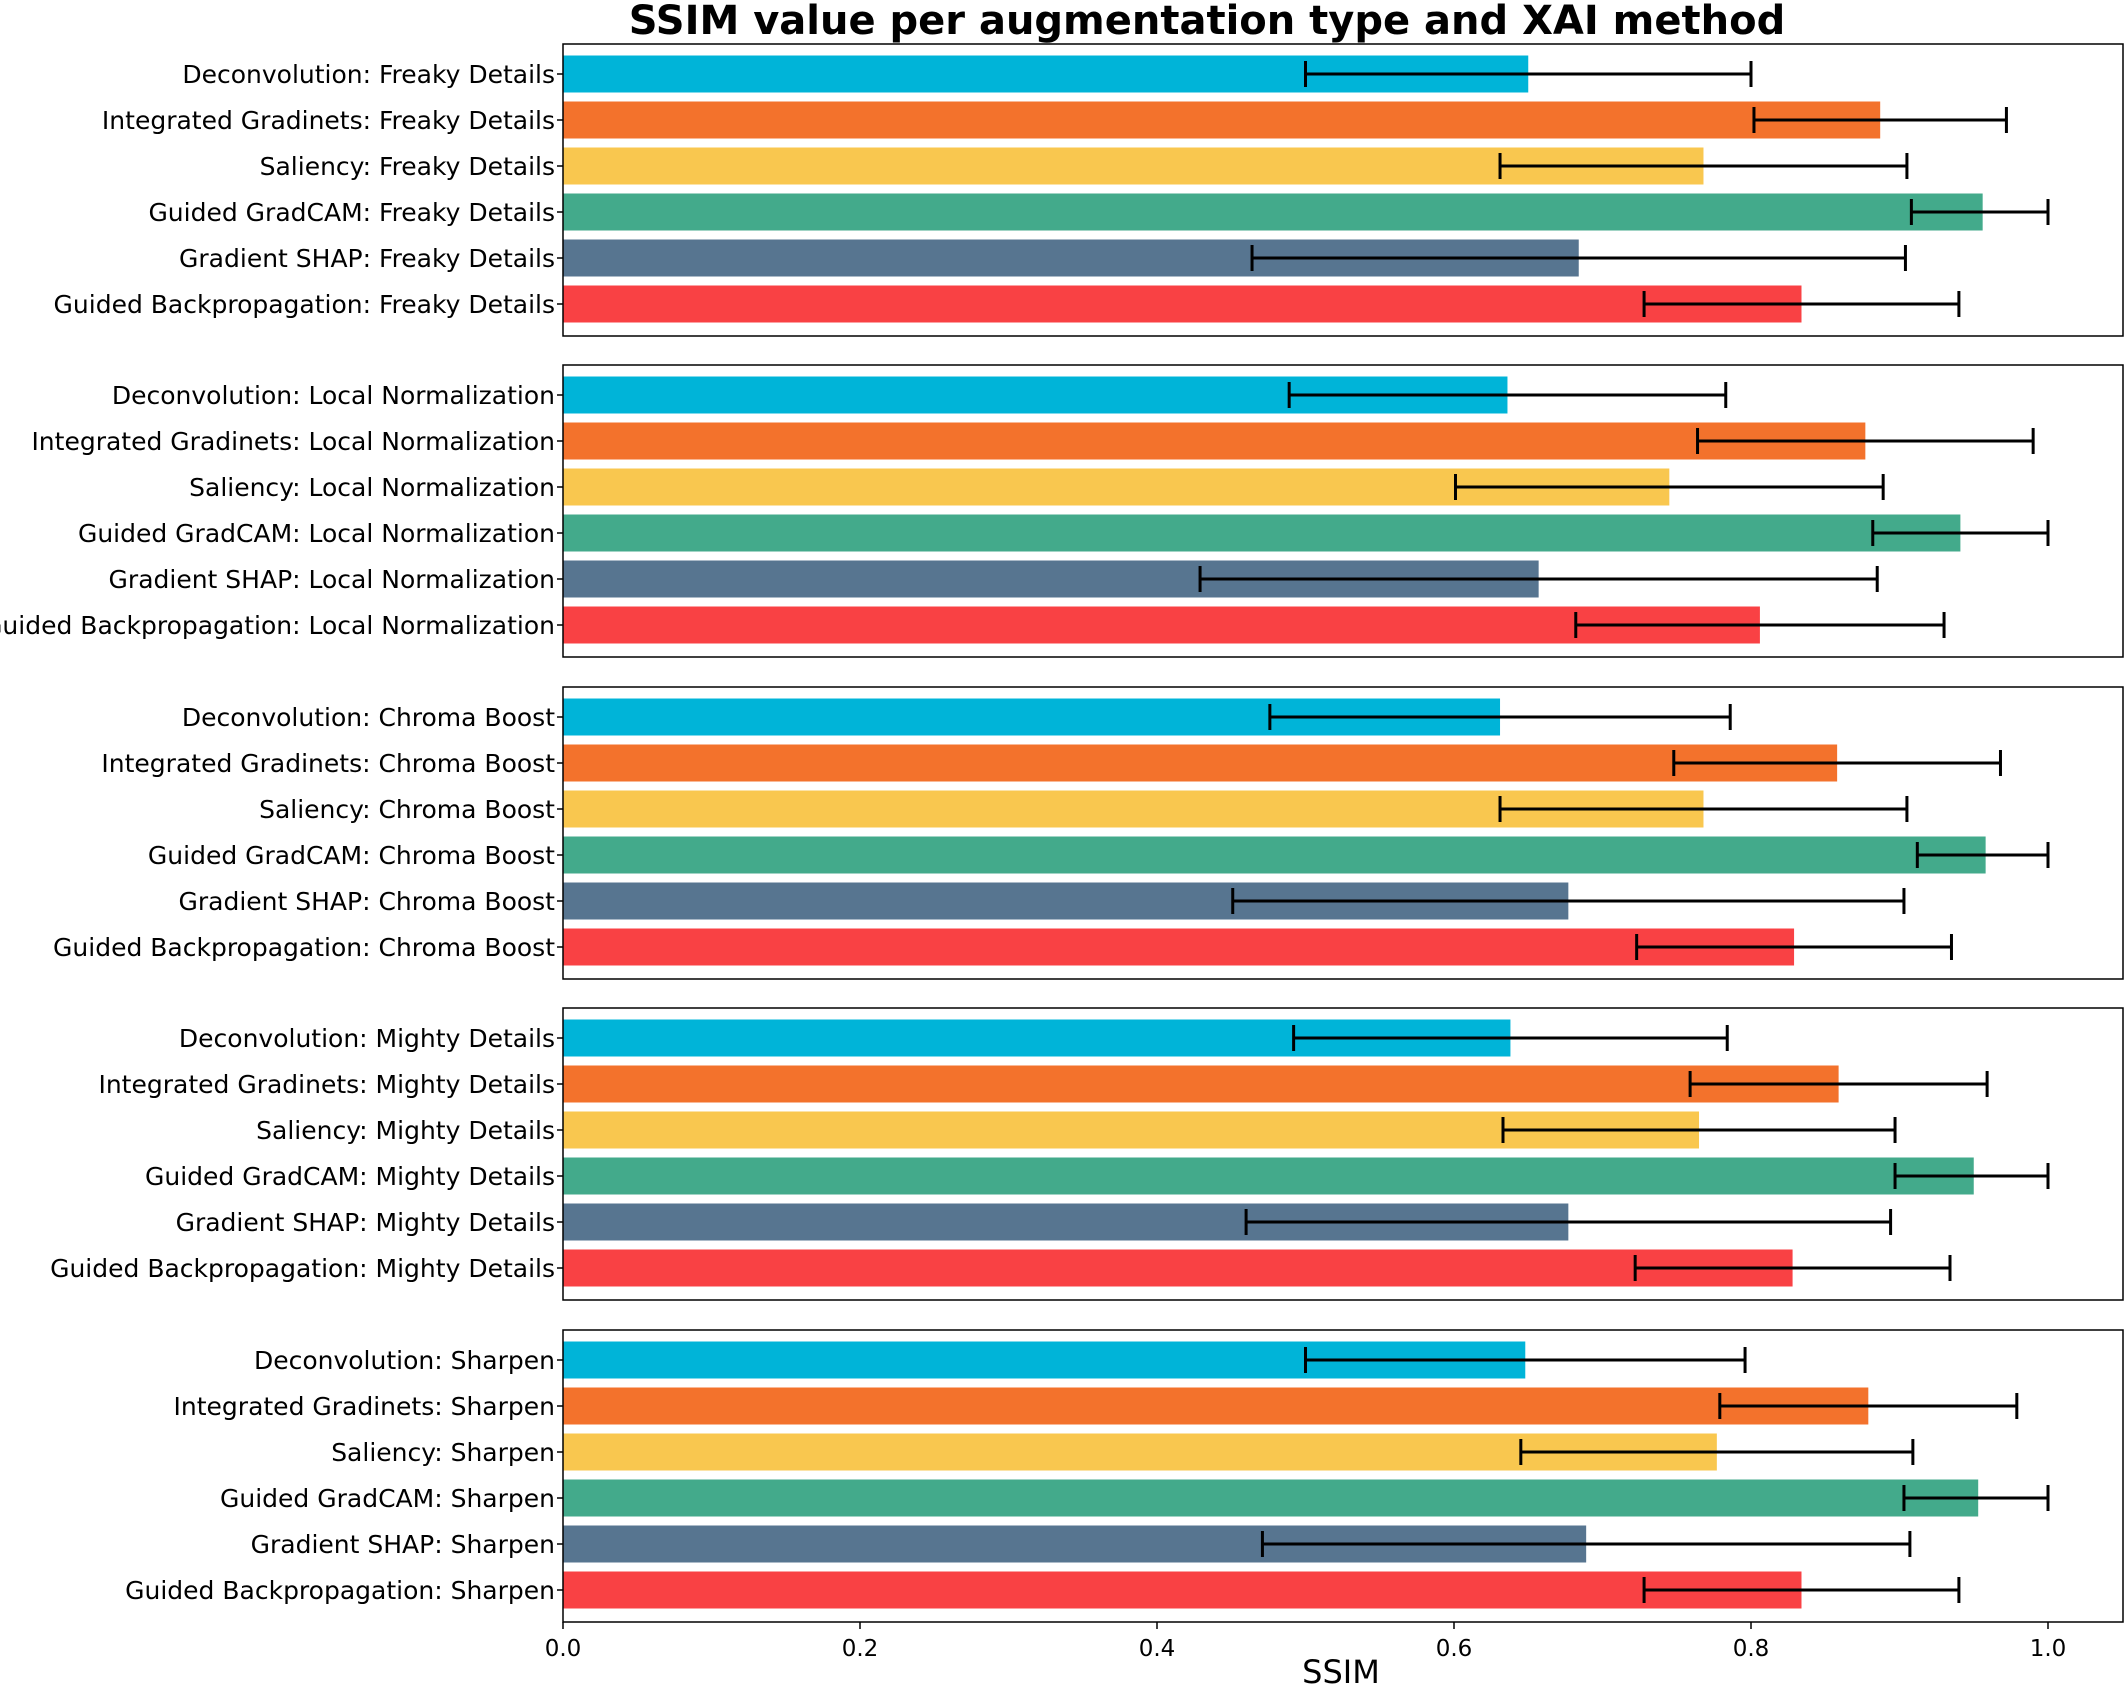 This screenshot has height=1694, width=2126. What do you see at coordinates (351, 212) in the screenshot?
I see `y-tick-label: Guided GradCAM: Freaky Details` at bounding box center [351, 212].